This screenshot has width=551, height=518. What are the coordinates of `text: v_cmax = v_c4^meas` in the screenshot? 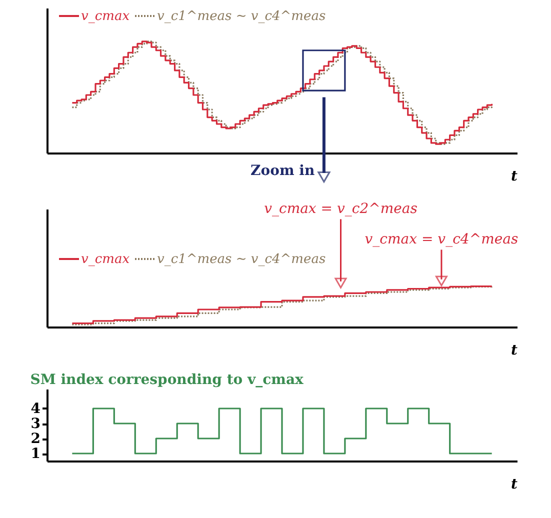 It's located at (441, 239).